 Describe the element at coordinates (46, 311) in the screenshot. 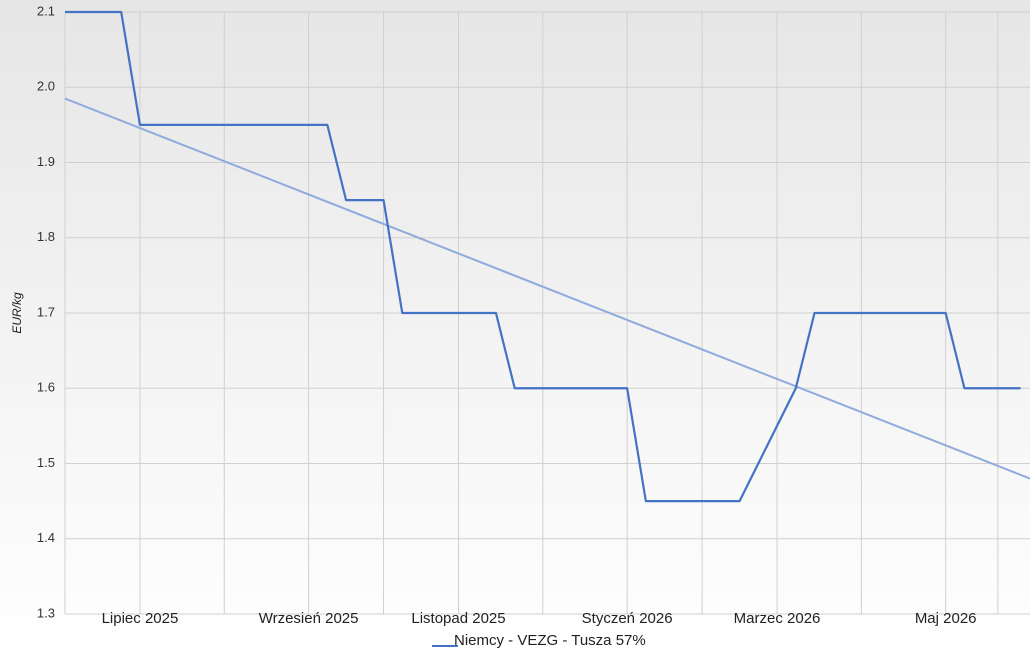

I see `y-tick-label: 1.7` at that location.